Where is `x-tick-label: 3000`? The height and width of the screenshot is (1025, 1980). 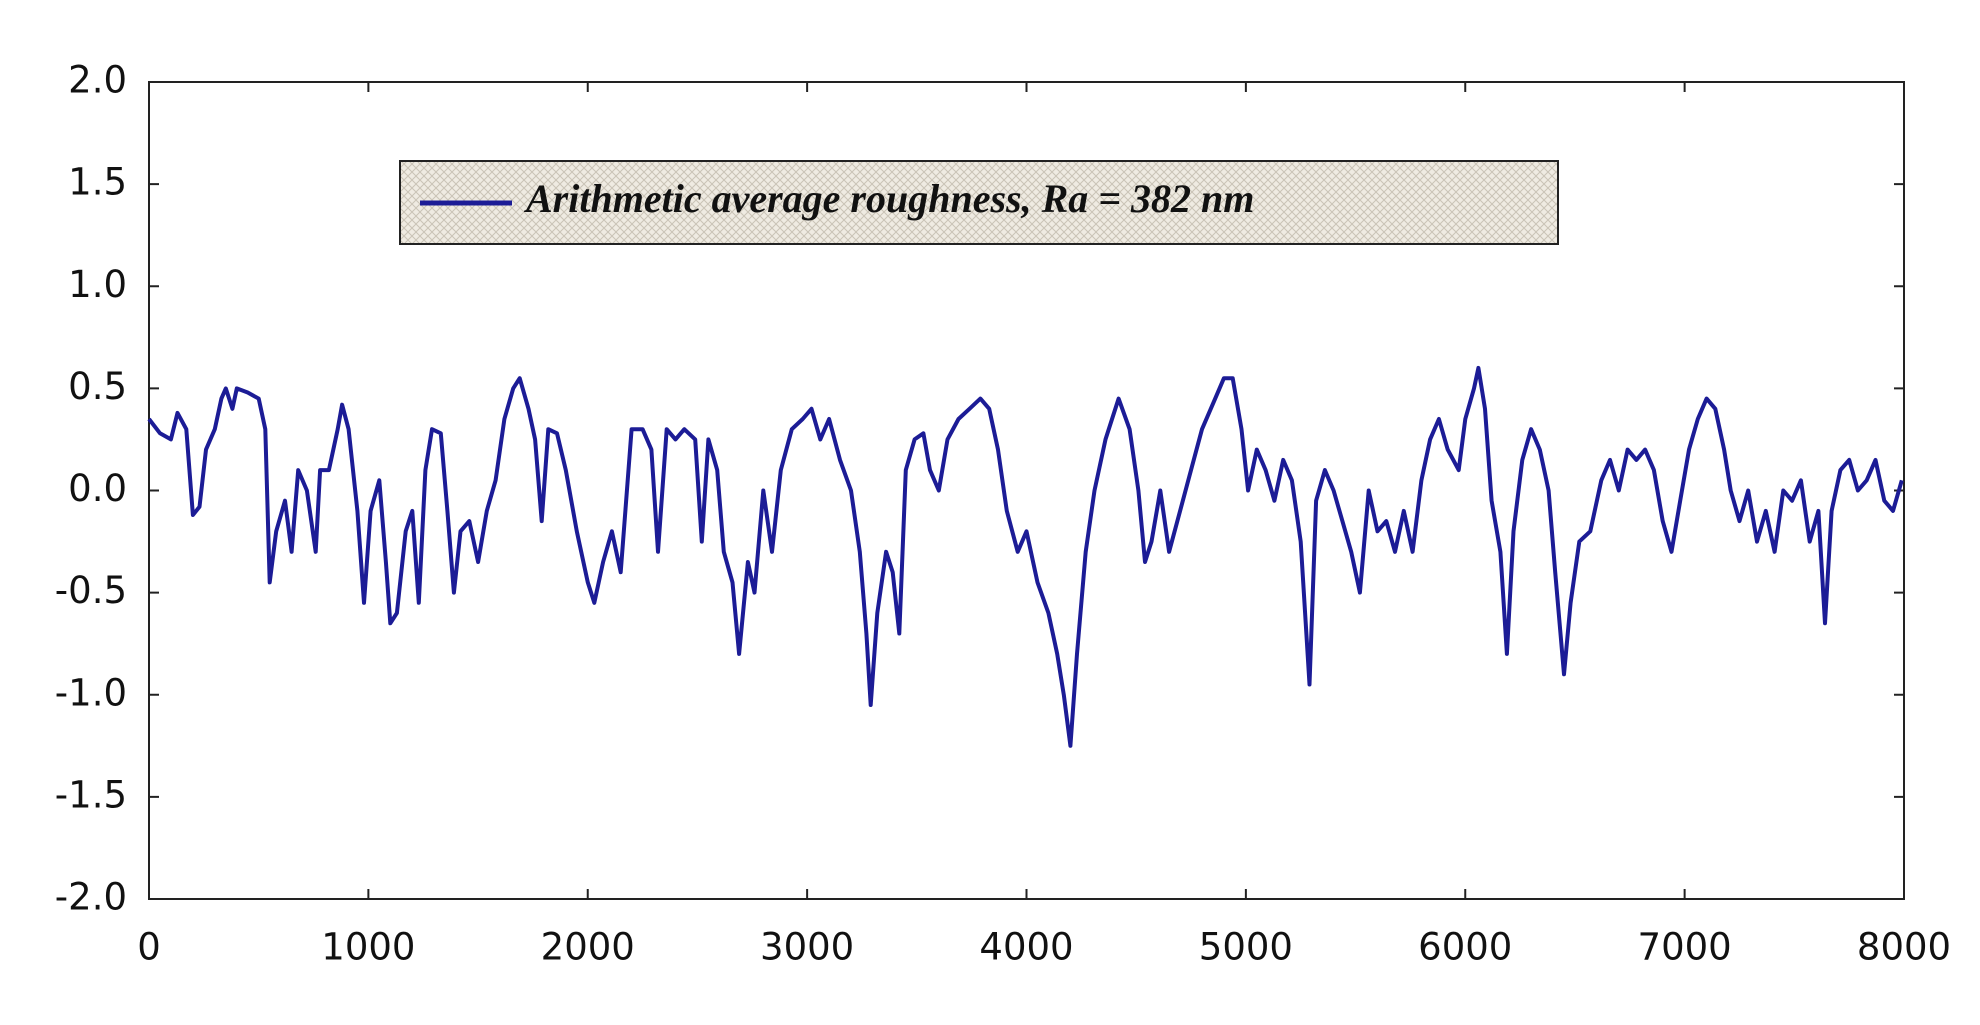 x-tick-label: 3000 is located at coordinates (807, 947).